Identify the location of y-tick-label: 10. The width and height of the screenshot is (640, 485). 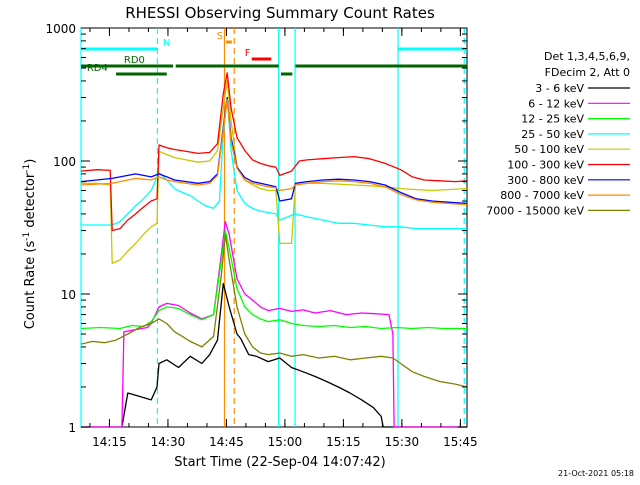
(68, 295).